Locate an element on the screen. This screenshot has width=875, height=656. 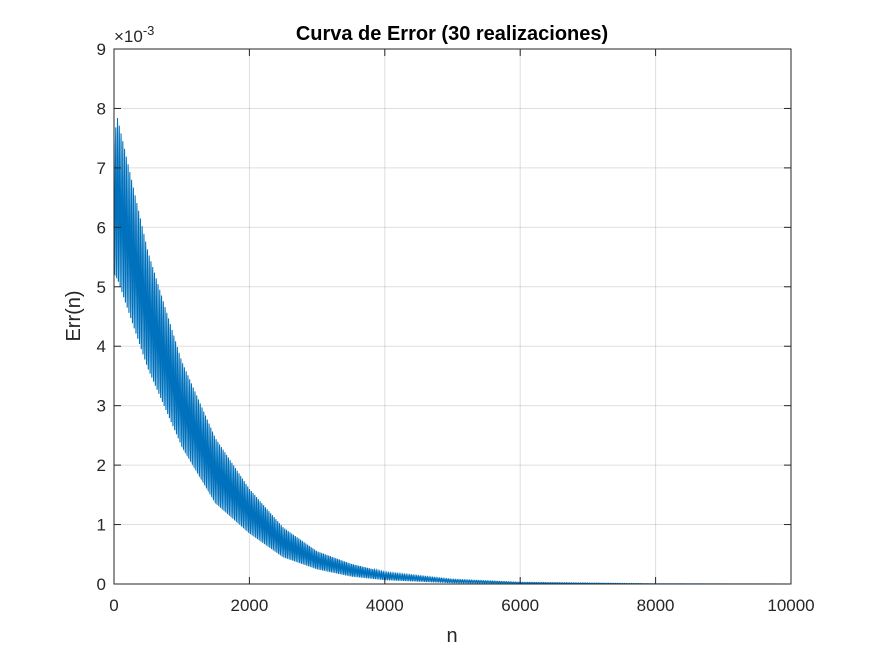
x-tick-label: 10000 is located at coordinates (790, 605).